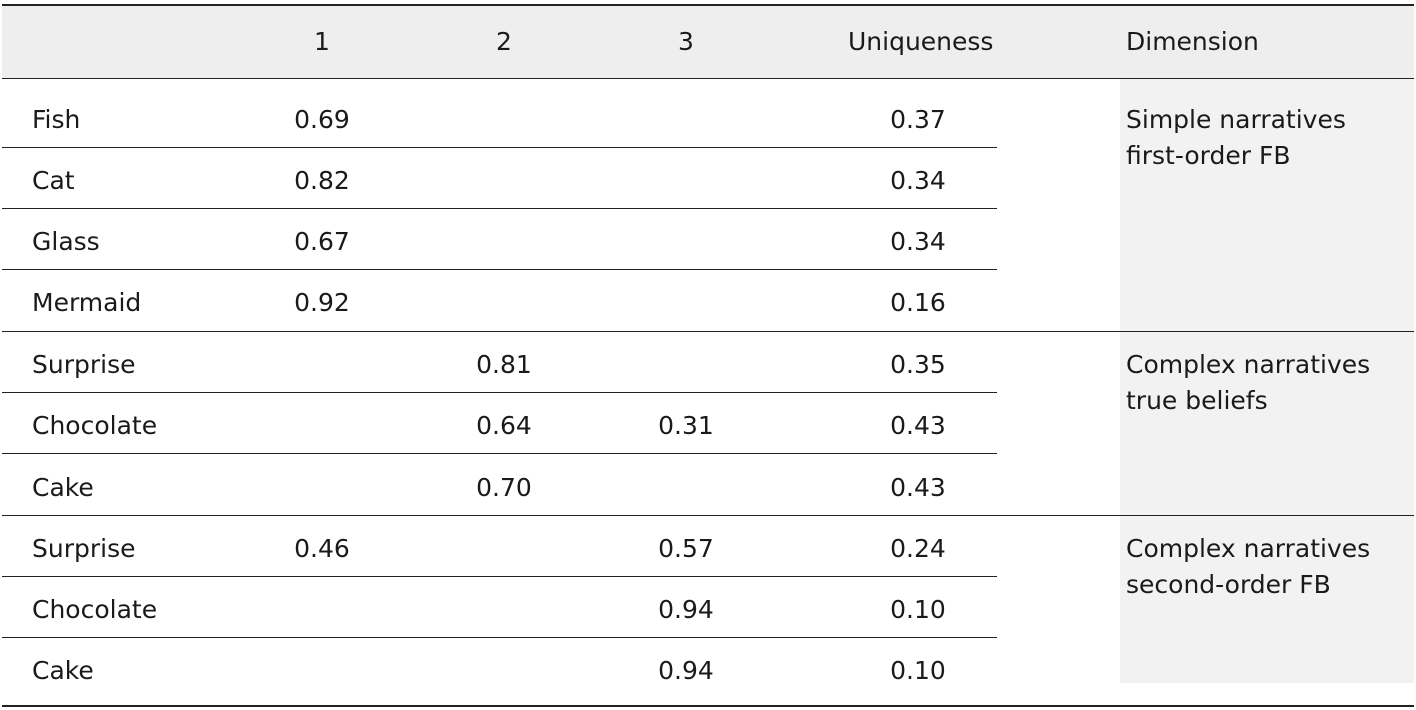 The width and height of the screenshot is (1416, 710). I want to click on loading-1: 0.92, so click(322, 302).